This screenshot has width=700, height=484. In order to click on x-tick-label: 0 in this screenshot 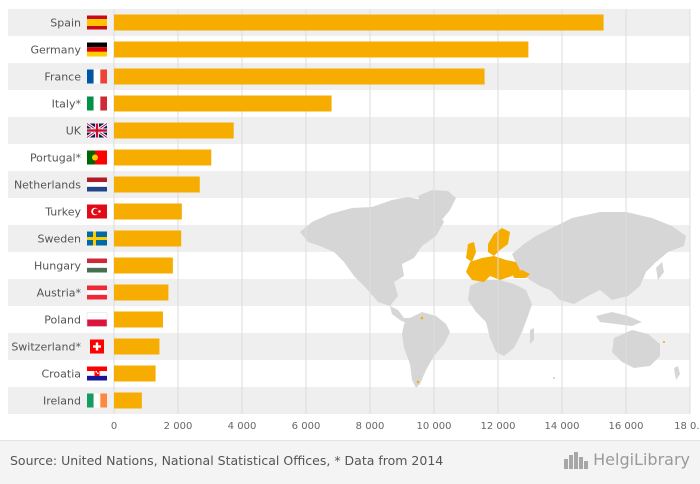, I will do `click(114, 426)`.